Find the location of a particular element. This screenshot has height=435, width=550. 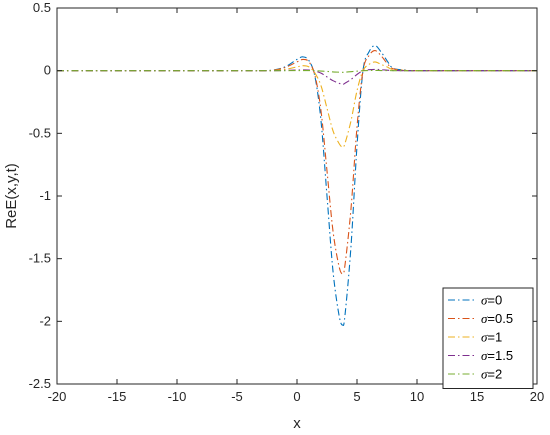

y-tick-label: -2 is located at coordinates (45, 320).